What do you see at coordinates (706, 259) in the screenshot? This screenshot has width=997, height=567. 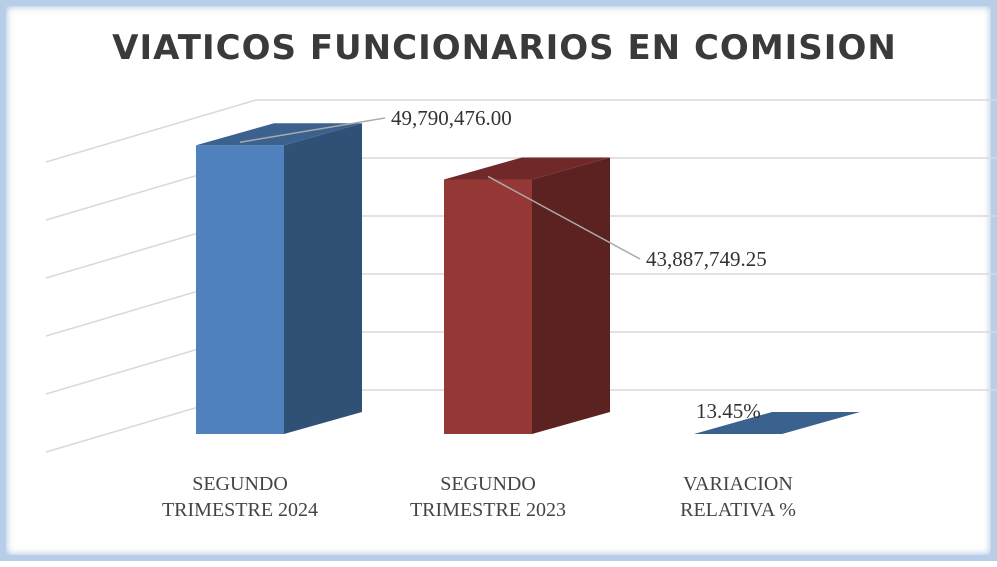 I see `data-label: 43,887,749.25` at bounding box center [706, 259].